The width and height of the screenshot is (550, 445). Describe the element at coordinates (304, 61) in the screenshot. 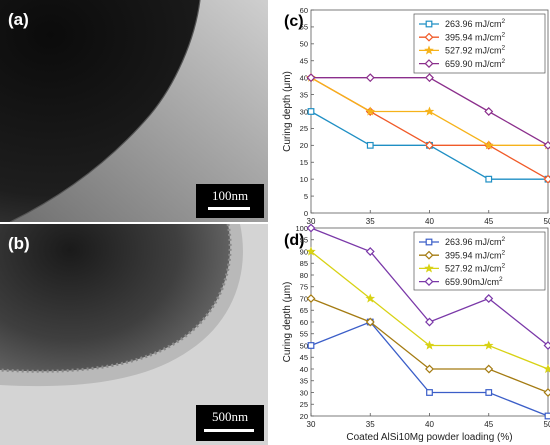

I see `y-tick-label-c: 45` at that location.